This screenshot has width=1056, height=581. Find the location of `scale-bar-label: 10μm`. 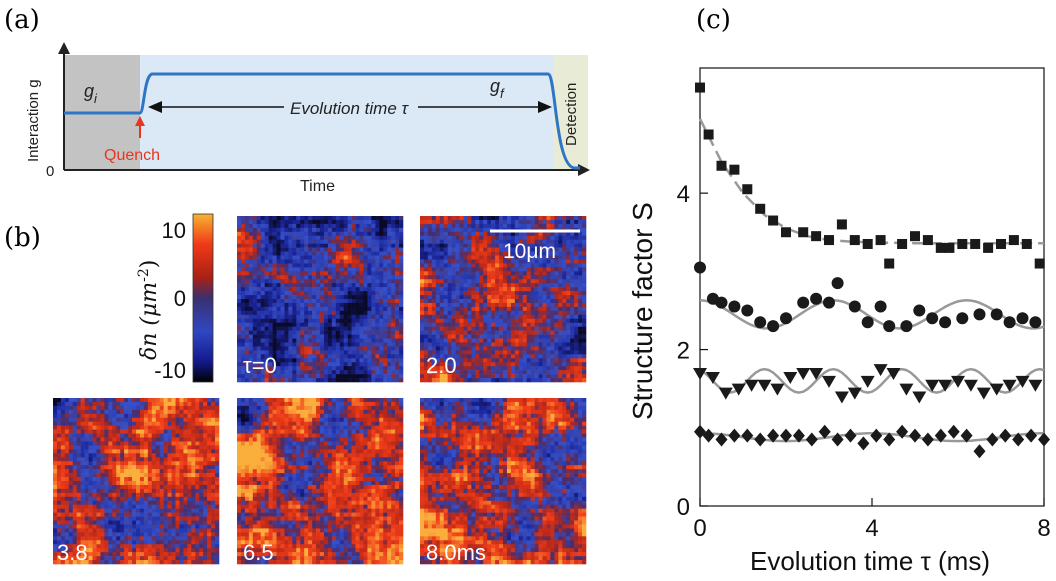

scale-bar-label: 10μm is located at coordinates (529, 251).